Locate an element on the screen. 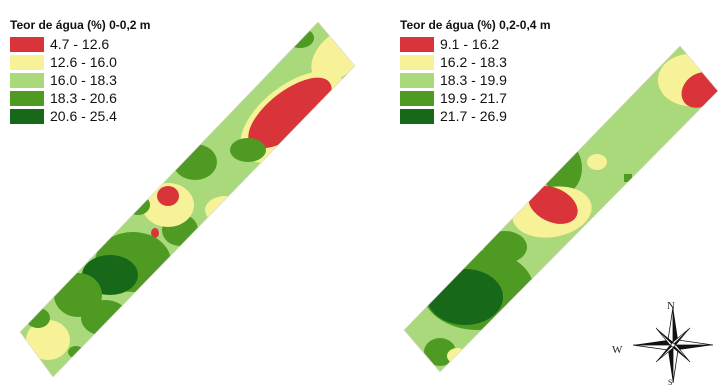  legend-item: 16.0 - 18.3 is located at coordinates (80, 80).